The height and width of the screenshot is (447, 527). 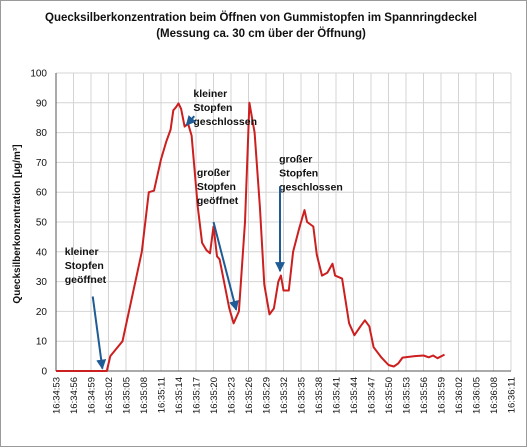 What do you see at coordinates (74, 395) in the screenshot?
I see `x-tick-label: 16:34:56` at bounding box center [74, 395].